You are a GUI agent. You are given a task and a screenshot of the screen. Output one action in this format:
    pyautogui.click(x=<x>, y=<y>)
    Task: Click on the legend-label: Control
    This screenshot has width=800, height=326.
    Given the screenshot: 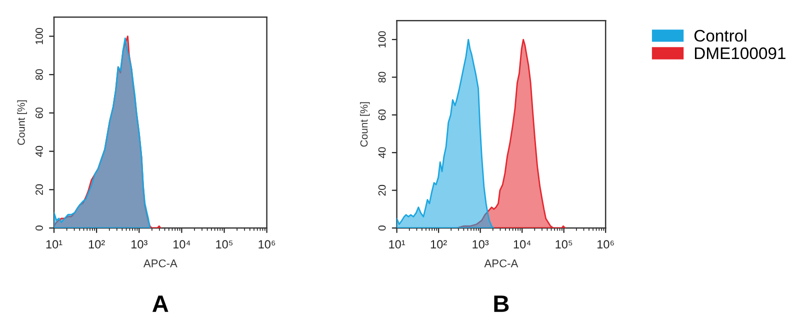 What is the action you would take?
    pyautogui.click(x=720, y=35)
    